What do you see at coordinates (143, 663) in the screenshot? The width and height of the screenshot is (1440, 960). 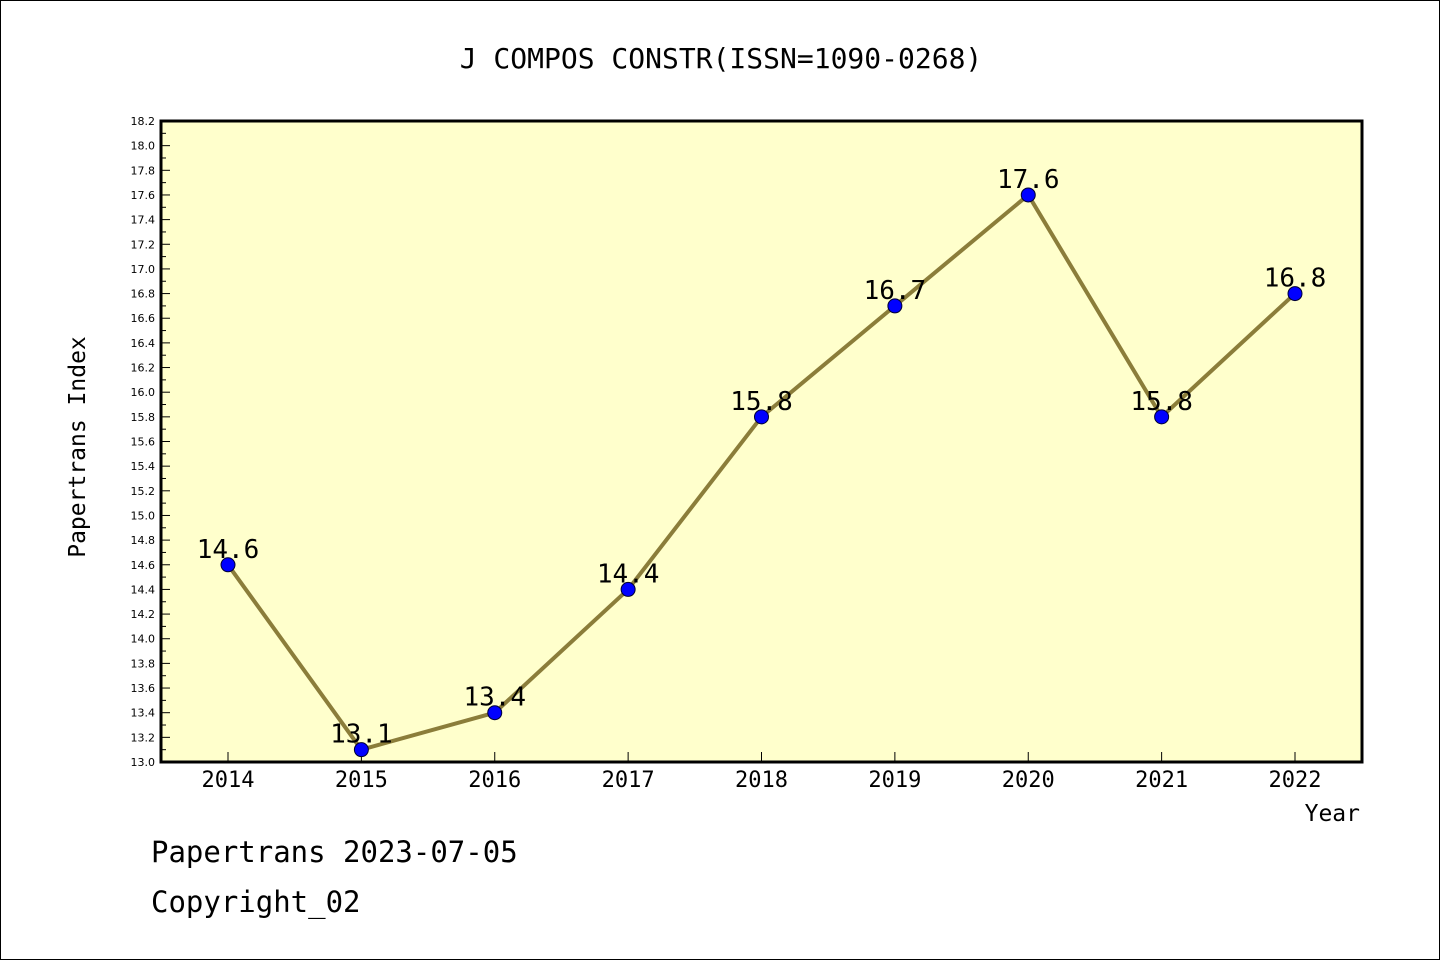 I see `y-tick-label: 13.8` at bounding box center [143, 663].